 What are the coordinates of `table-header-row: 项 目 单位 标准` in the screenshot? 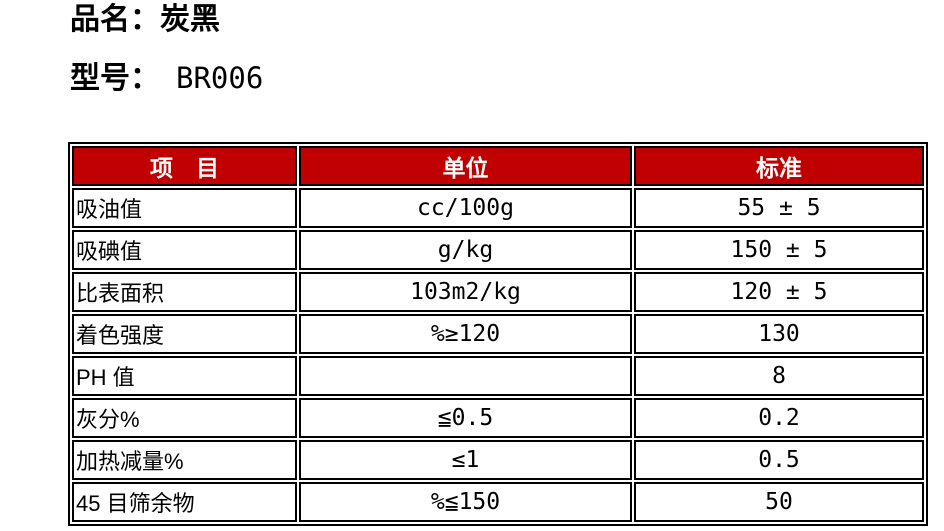 It's located at (498, 166).